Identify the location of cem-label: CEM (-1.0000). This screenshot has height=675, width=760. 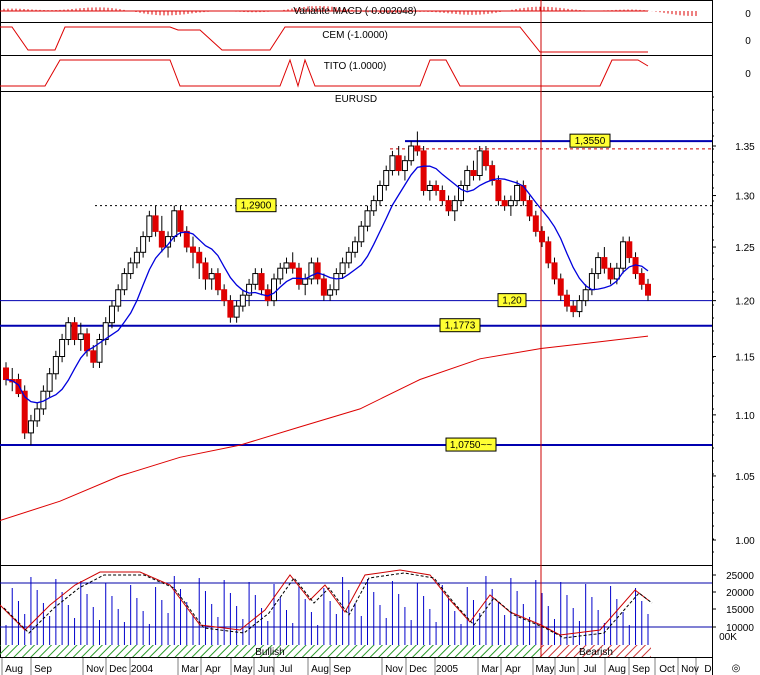
(355, 35).